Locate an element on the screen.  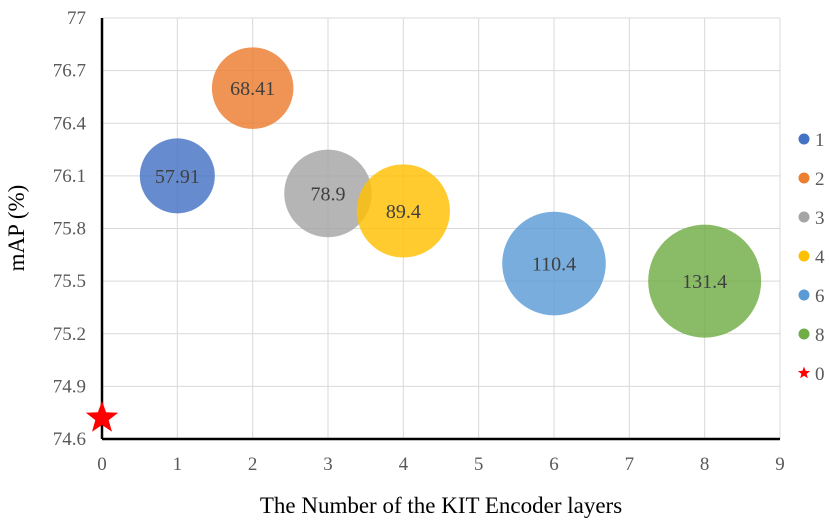
y-tick-label: 76.4 is located at coordinates (70, 123).